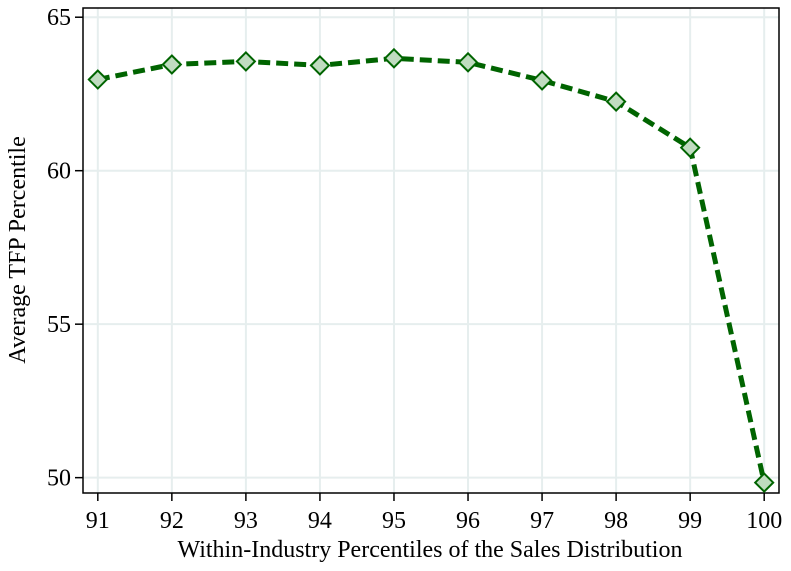  What do you see at coordinates (542, 521) in the screenshot?
I see `x-tick-label: 97` at bounding box center [542, 521].